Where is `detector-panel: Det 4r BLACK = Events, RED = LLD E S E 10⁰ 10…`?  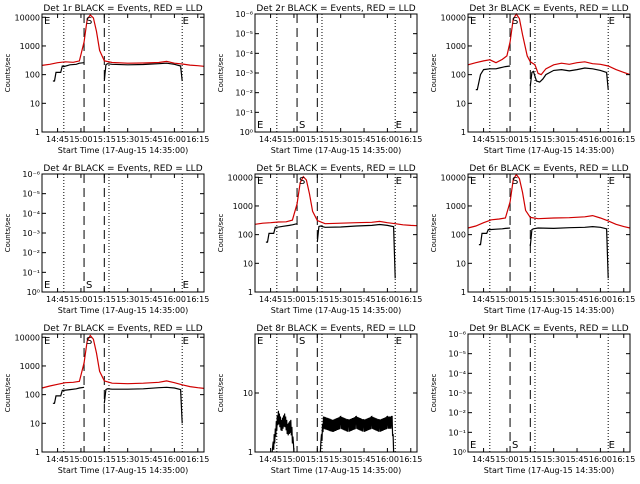
detector-panel: Det 4r BLACK = Events, RED = LLD E S E 10⁰ 10… is located at coordinates (106, 239).